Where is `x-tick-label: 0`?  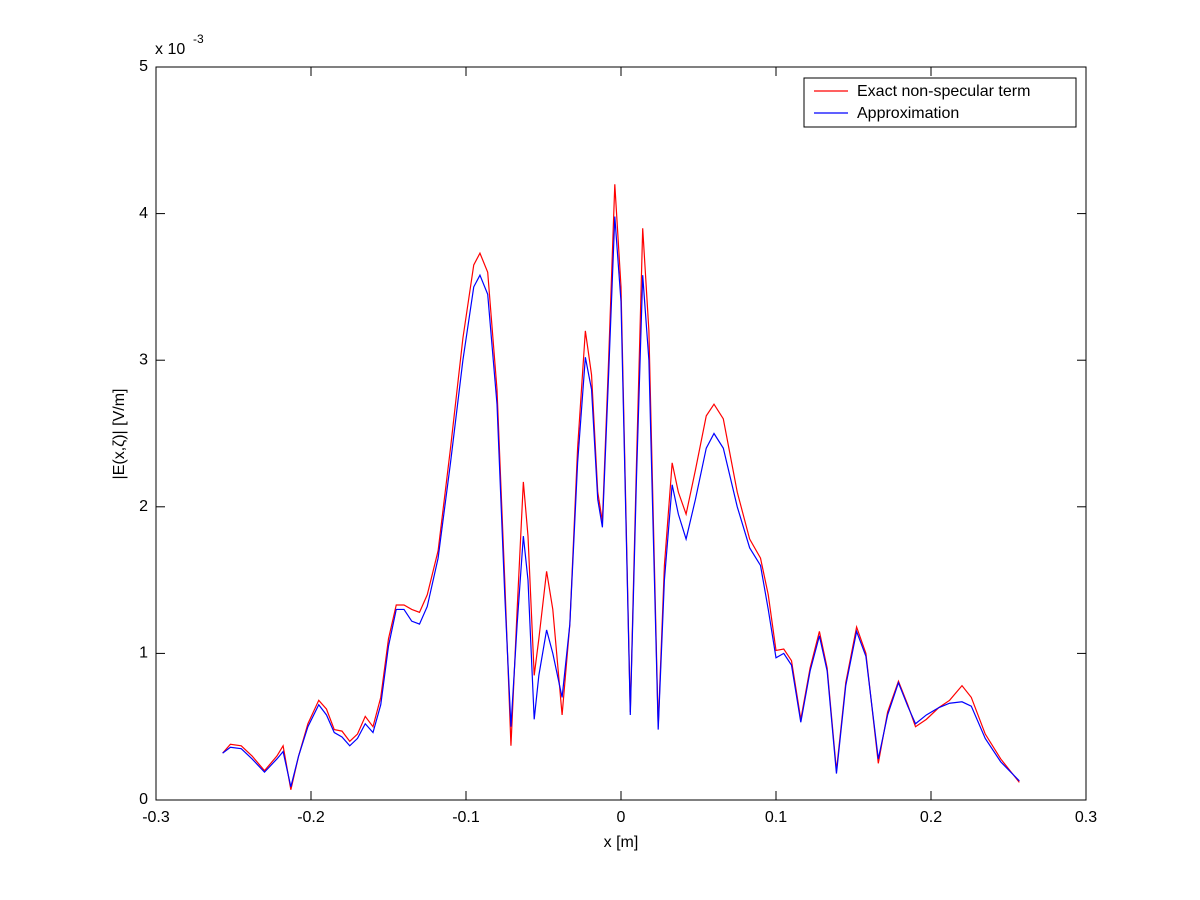
x-tick-label: 0 is located at coordinates (621, 817).